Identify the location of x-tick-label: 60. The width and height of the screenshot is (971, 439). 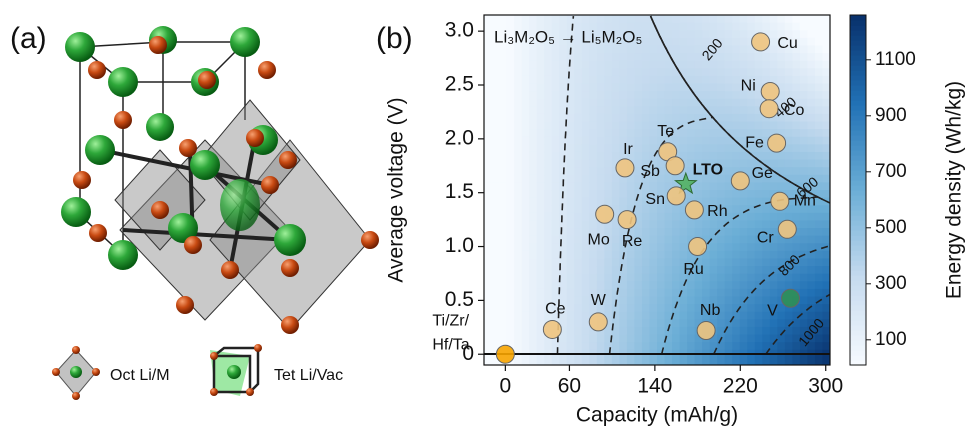
(569, 386).